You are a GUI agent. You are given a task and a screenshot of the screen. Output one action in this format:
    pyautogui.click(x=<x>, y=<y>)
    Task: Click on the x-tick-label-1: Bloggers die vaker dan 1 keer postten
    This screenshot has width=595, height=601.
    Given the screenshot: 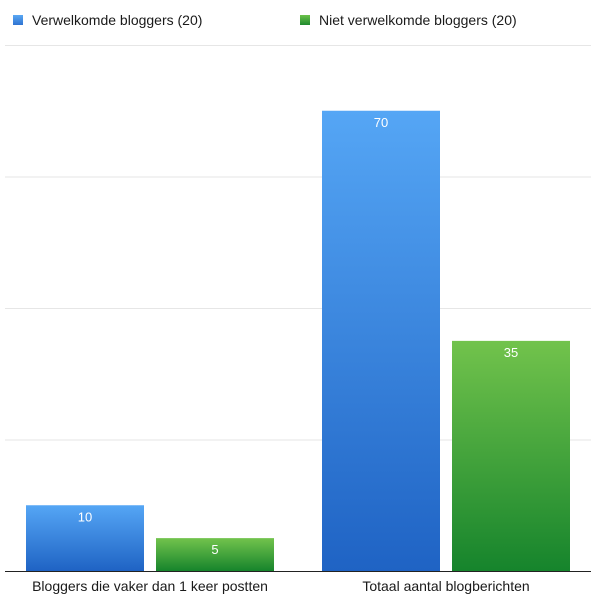 What is the action you would take?
    pyautogui.click(x=150, y=586)
    